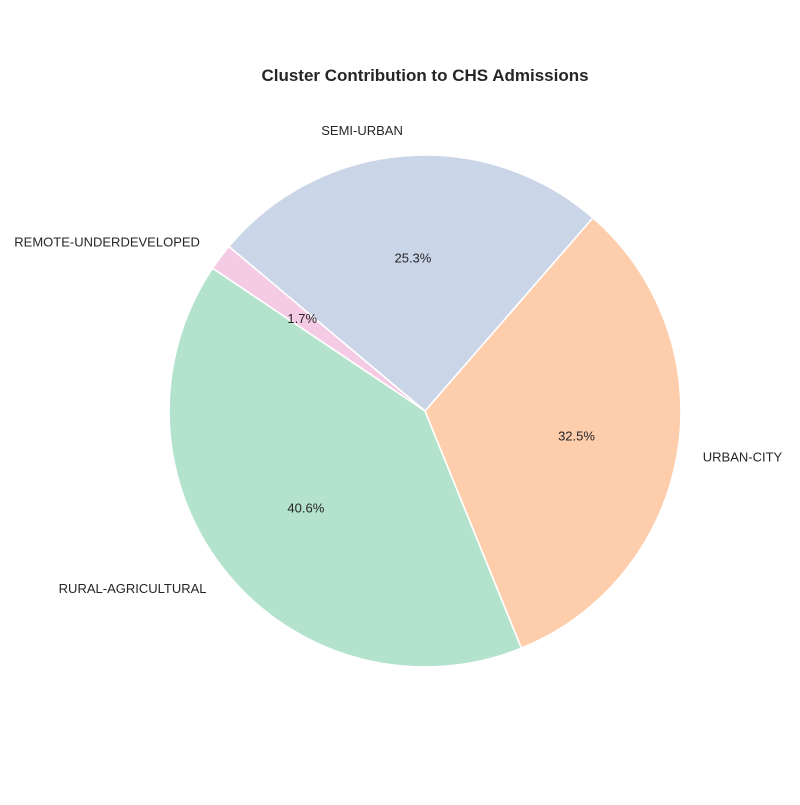 The width and height of the screenshot is (800, 805). Describe the element at coordinates (133, 588) in the screenshot. I see `slice-label-rural-agricultural: RURAL-AGRICULTURAL` at that location.